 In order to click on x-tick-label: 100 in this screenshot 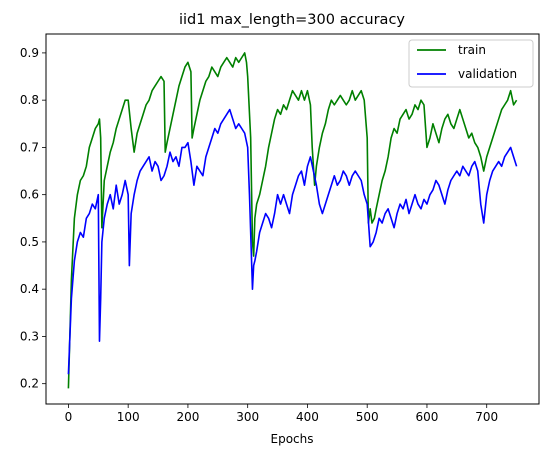, I will do `click(128, 417)`.